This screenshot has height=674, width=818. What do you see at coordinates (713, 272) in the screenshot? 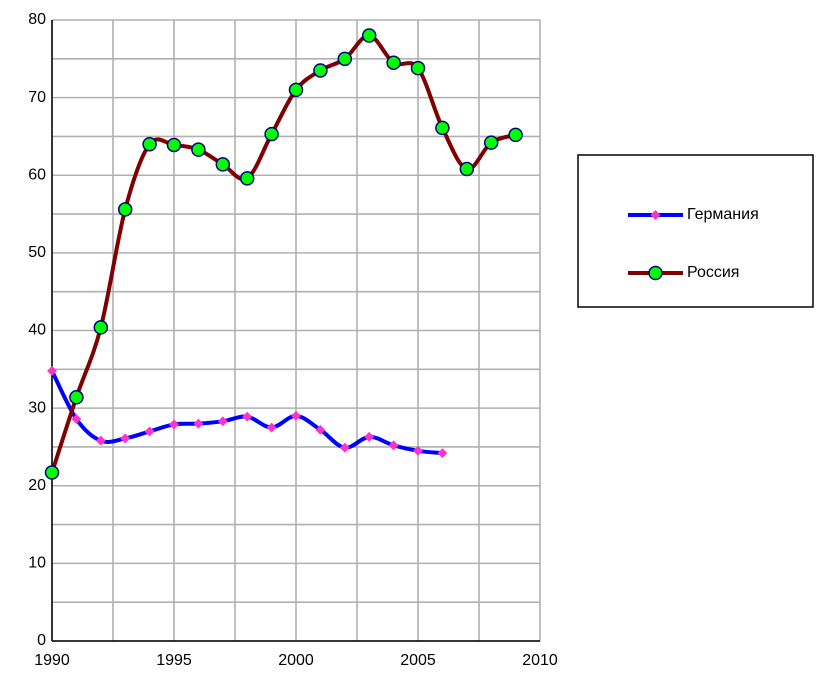
I see `legend-label: Россия` at bounding box center [713, 272].